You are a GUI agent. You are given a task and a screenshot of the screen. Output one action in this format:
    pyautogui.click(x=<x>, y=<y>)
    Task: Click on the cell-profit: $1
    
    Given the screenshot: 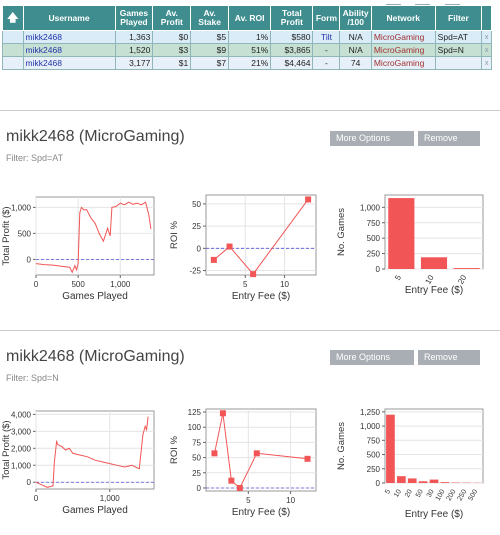 What is the action you would take?
    pyautogui.click(x=172, y=63)
    